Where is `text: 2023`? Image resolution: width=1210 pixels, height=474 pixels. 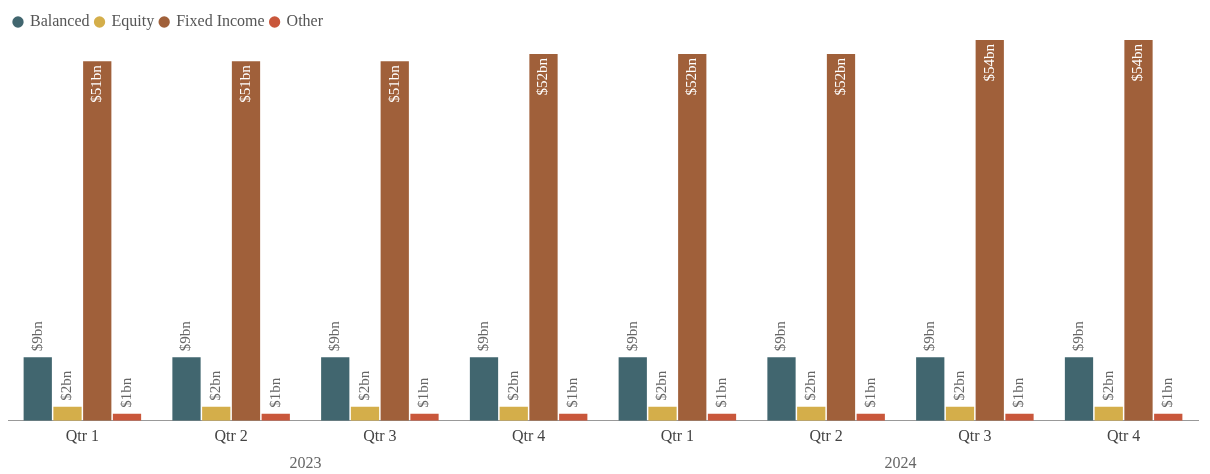
text: 2023 is located at coordinates (305, 463).